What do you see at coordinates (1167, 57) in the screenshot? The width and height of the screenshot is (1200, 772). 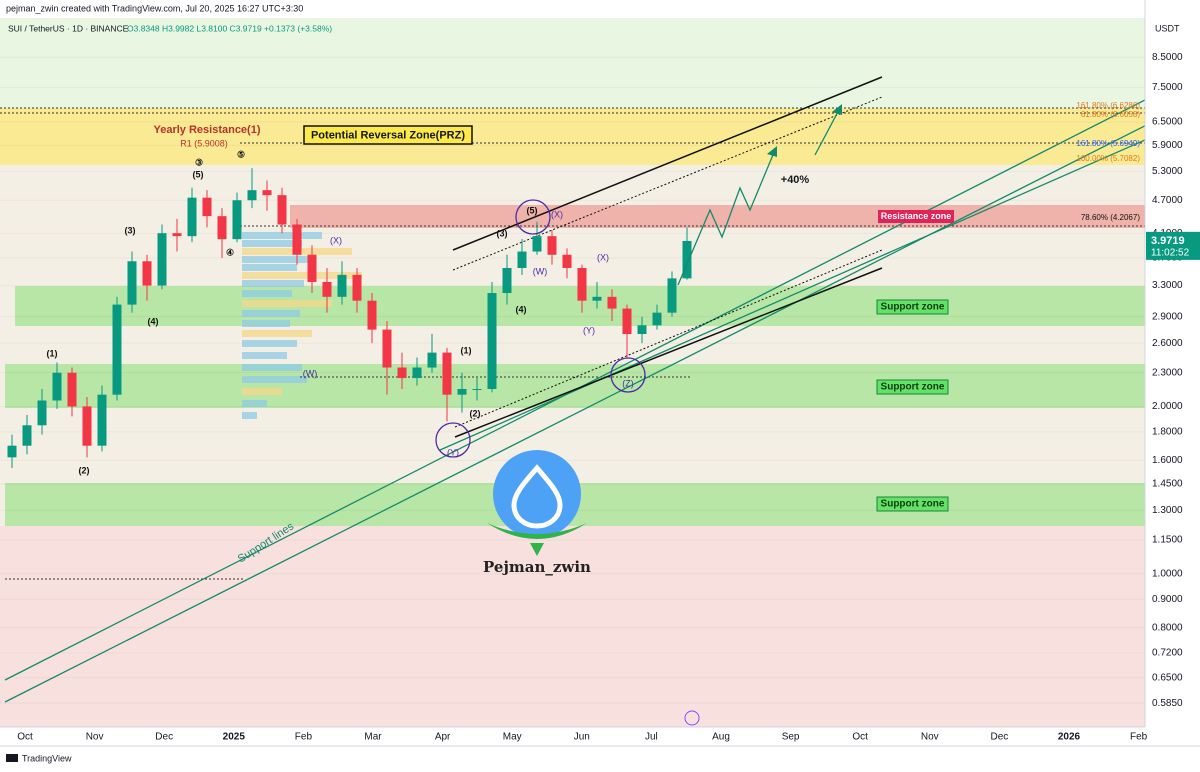 I see `y-tick-label: 8.5000` at bounding box center [1167, 57].